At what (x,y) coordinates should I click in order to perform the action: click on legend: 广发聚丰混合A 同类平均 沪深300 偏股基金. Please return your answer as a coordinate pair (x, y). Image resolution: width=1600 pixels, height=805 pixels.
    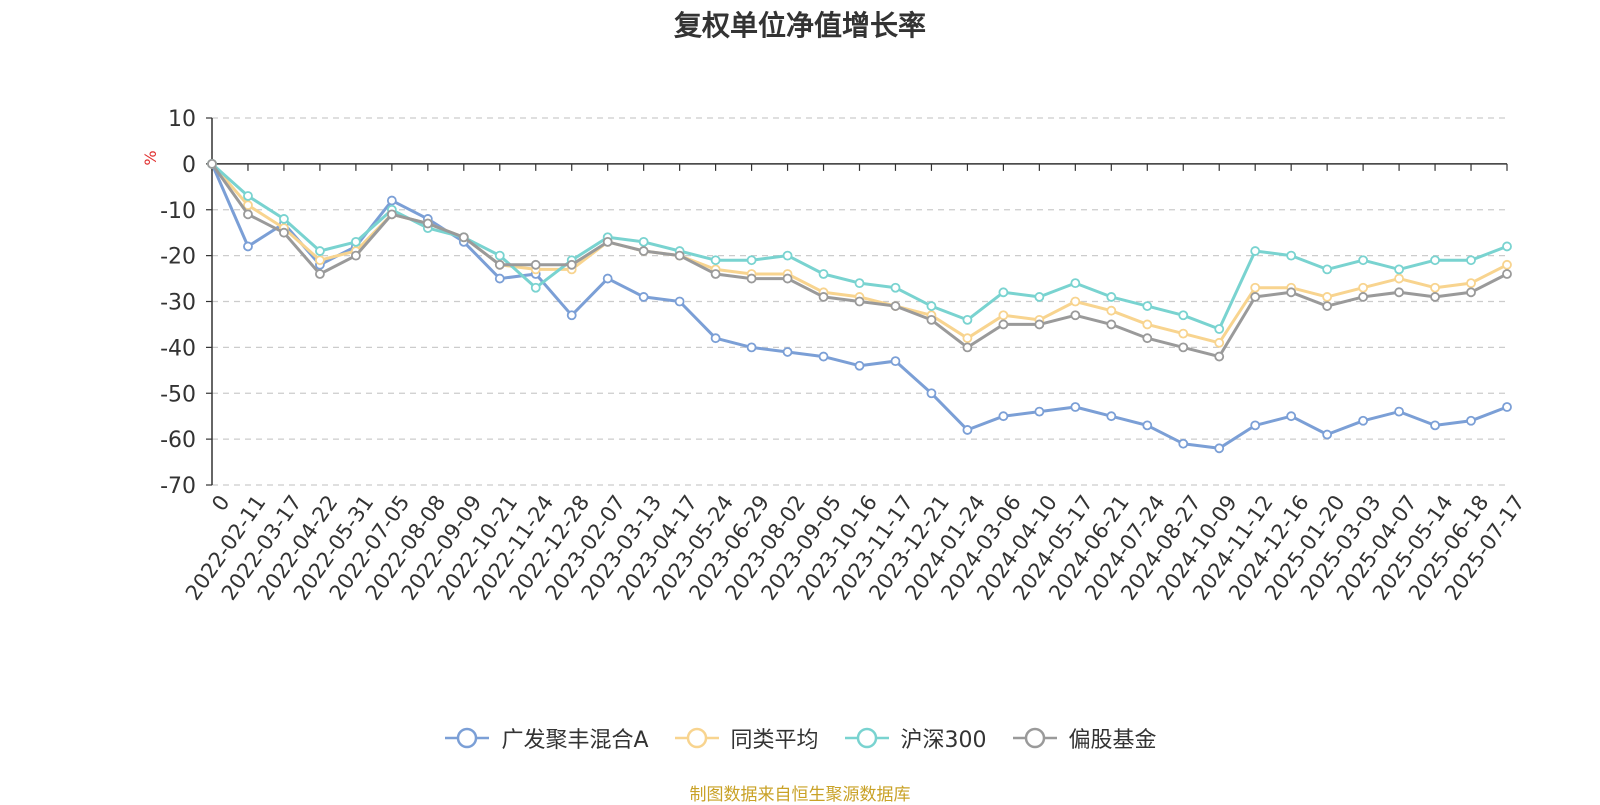
    Looking at the image, I should click on (800, 738).